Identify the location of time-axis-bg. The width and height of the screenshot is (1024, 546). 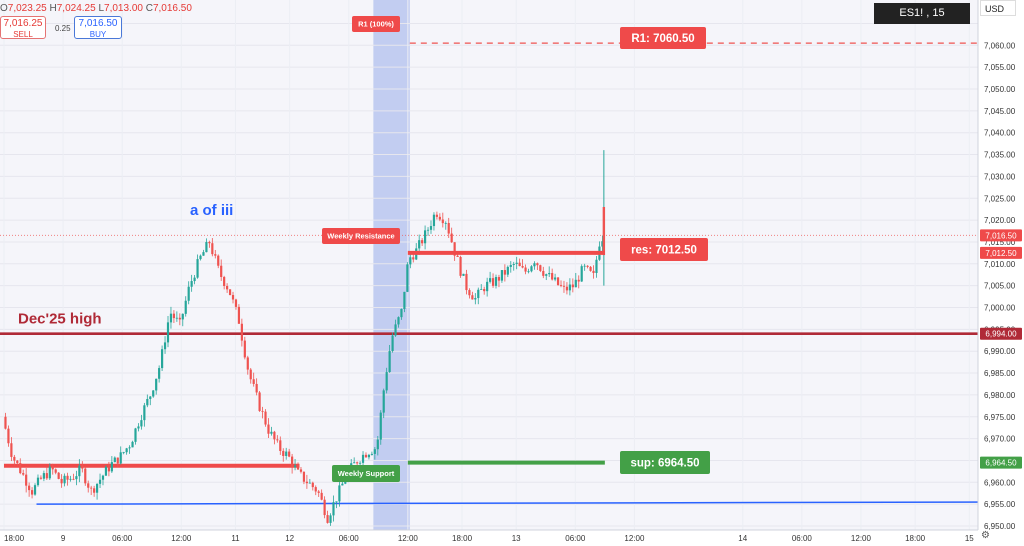
(489, 538).